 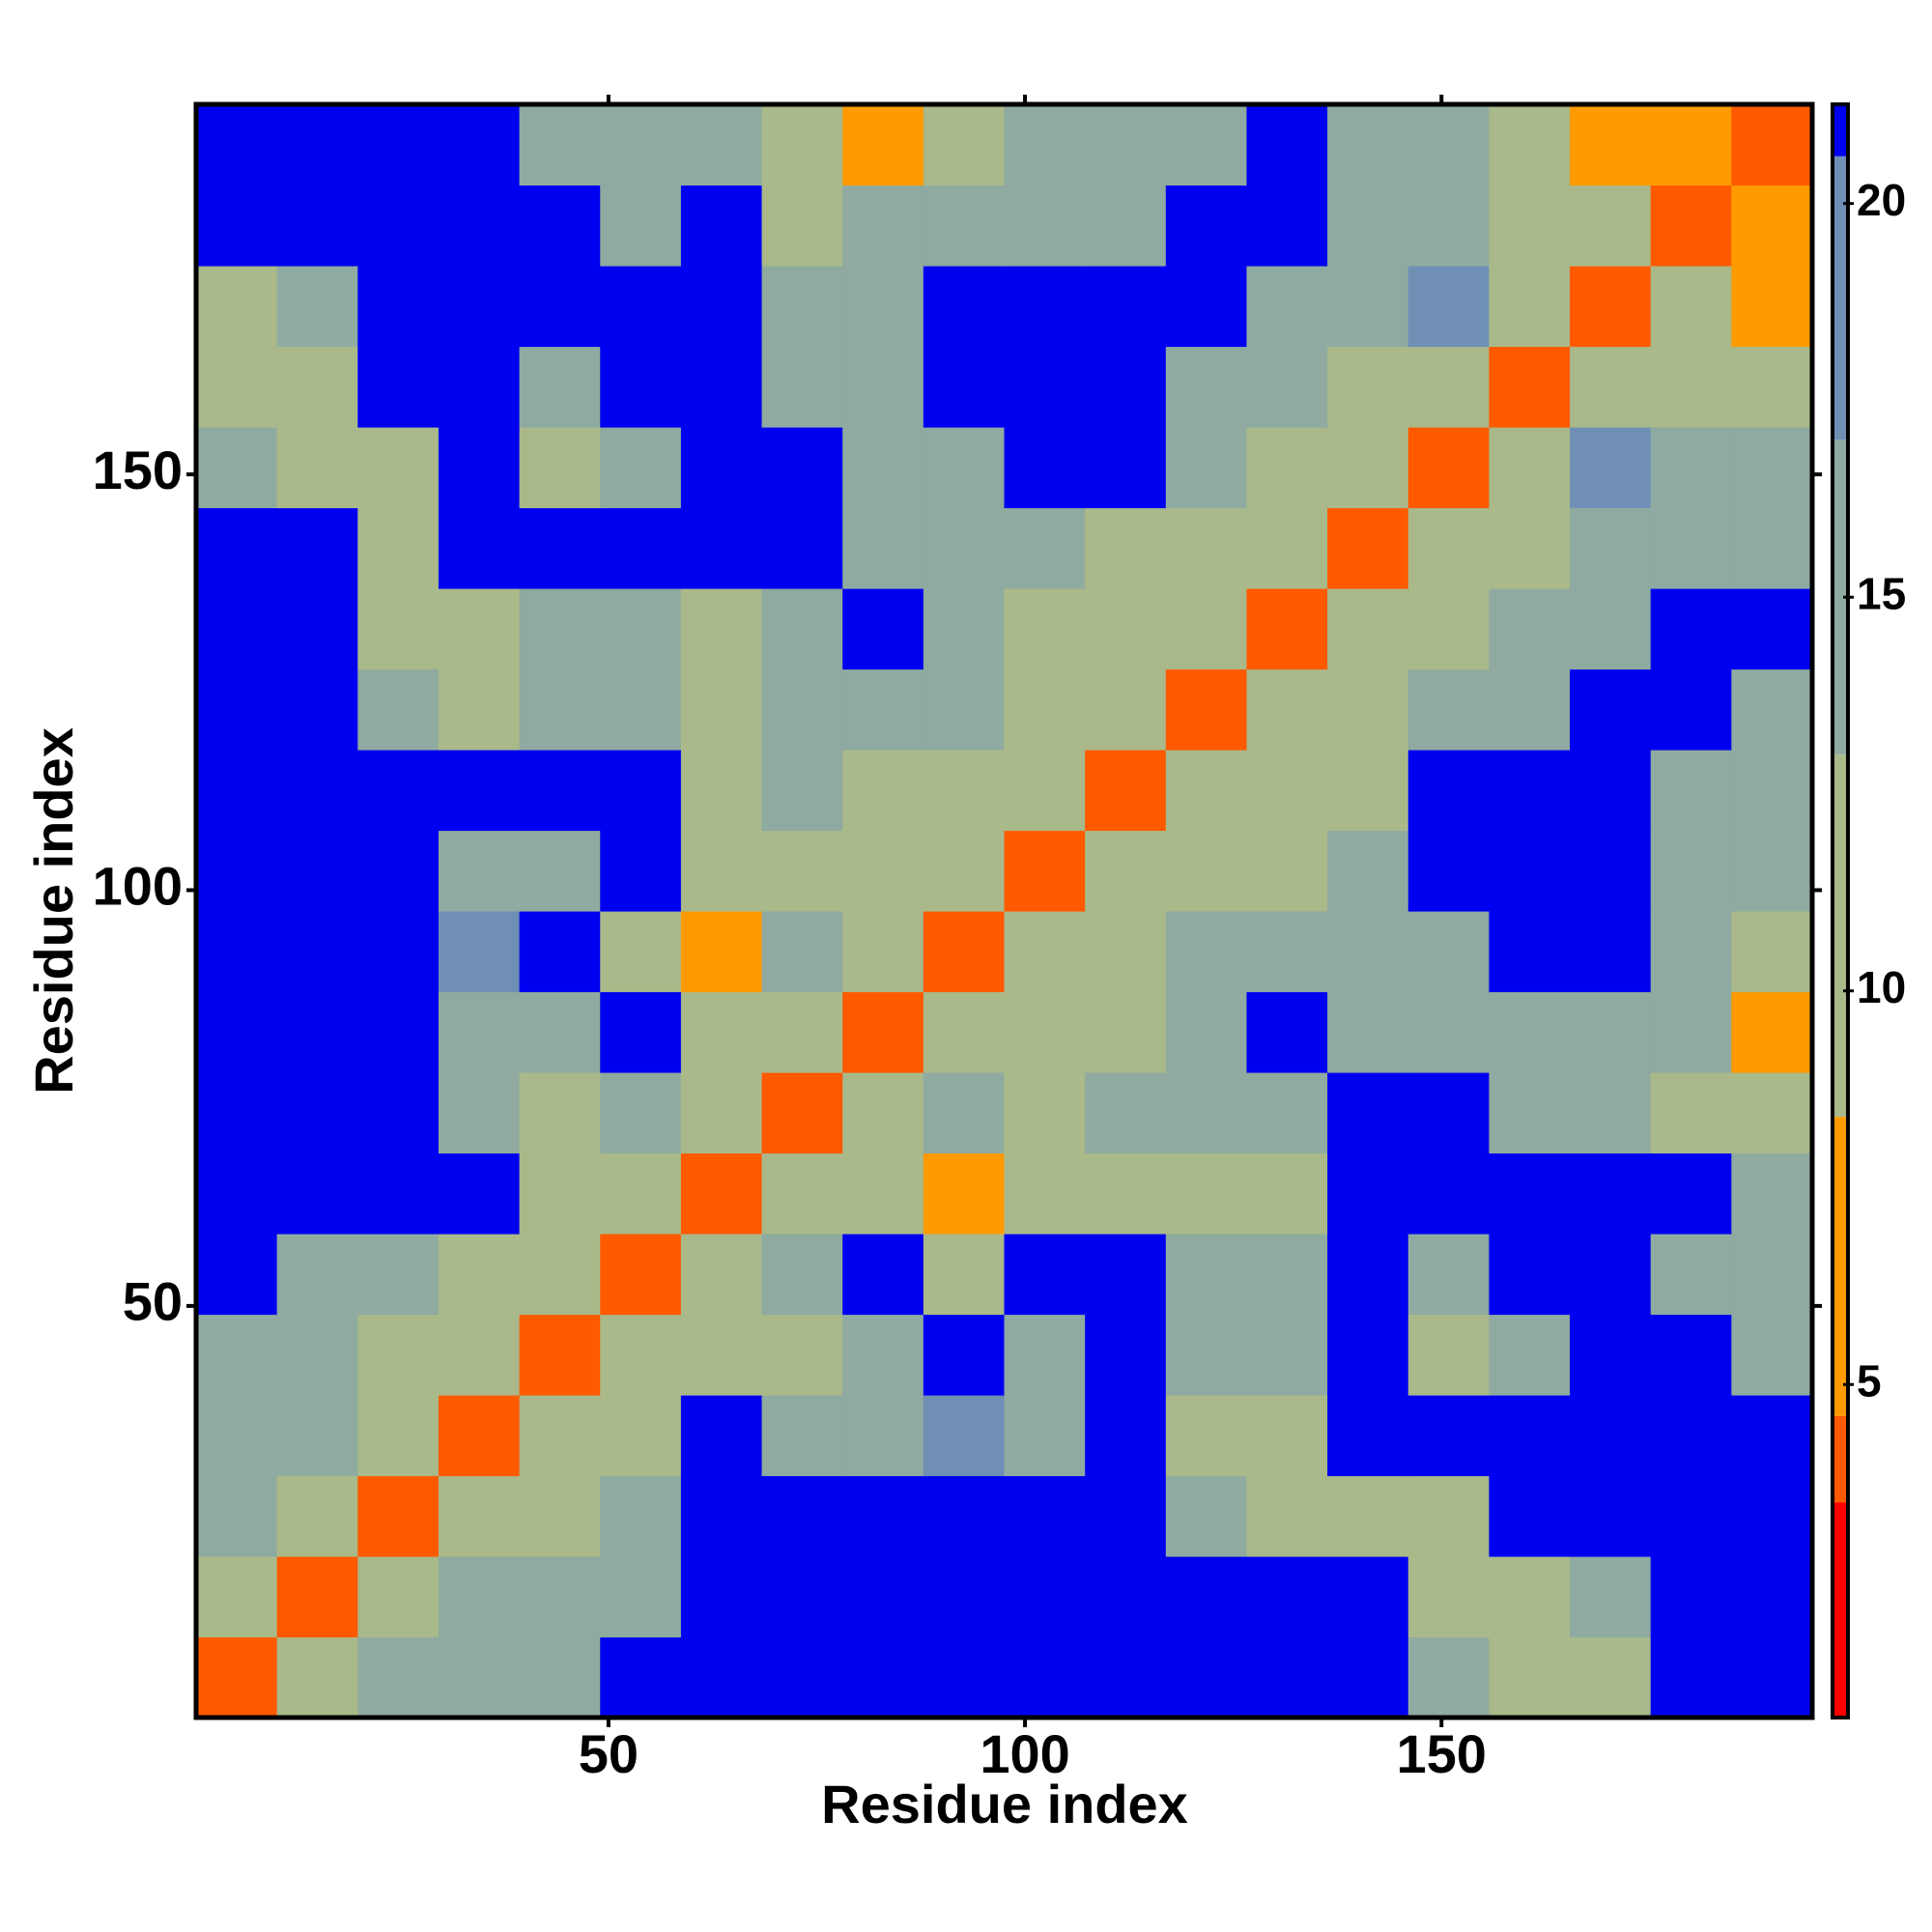 What do you see at coordinates (1024, 1753) in the screenshot?
I see `x-tick-label: 100` at bounding box center [1024, 1753].